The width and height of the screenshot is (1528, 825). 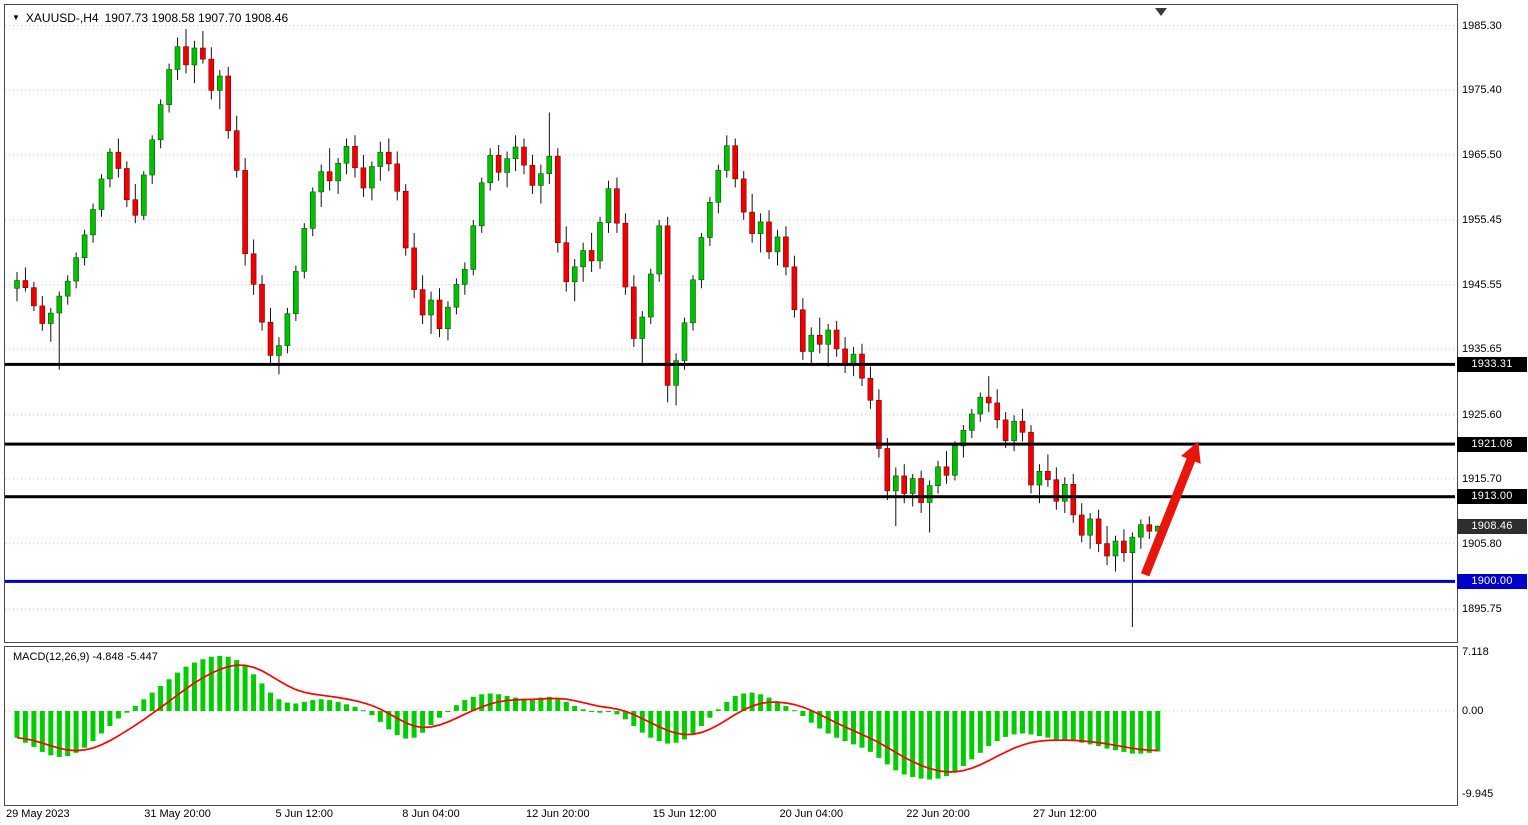 What do you see at coordinates (431, 814) in the screenshot?
I see `time-axis-label: 8 Jun 04:00` at bounding box center [431, 814].